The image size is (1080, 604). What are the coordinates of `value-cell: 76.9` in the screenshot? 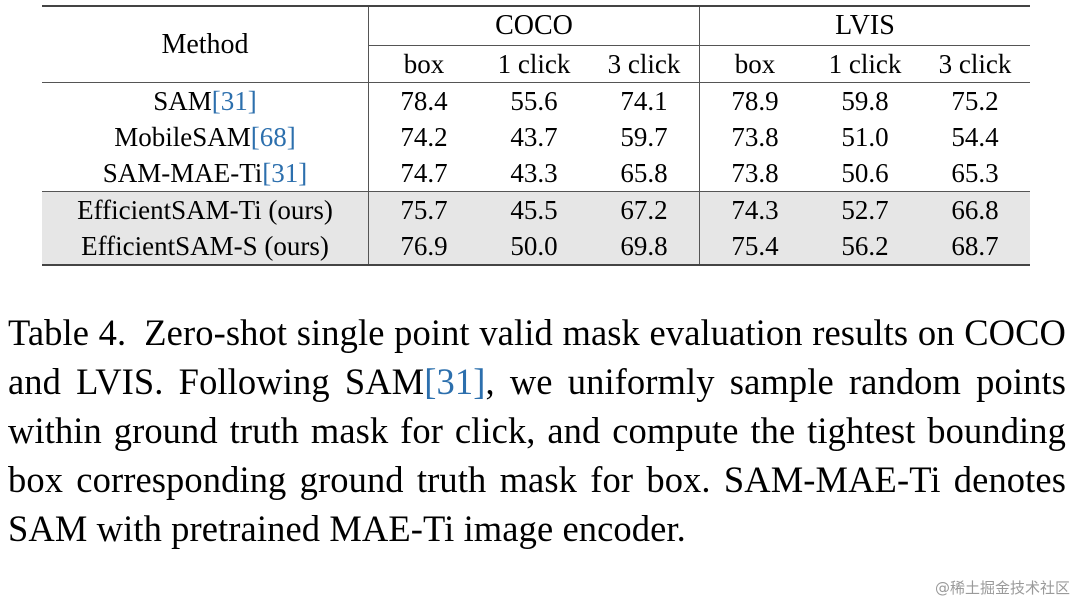 It's located at (423, 247).